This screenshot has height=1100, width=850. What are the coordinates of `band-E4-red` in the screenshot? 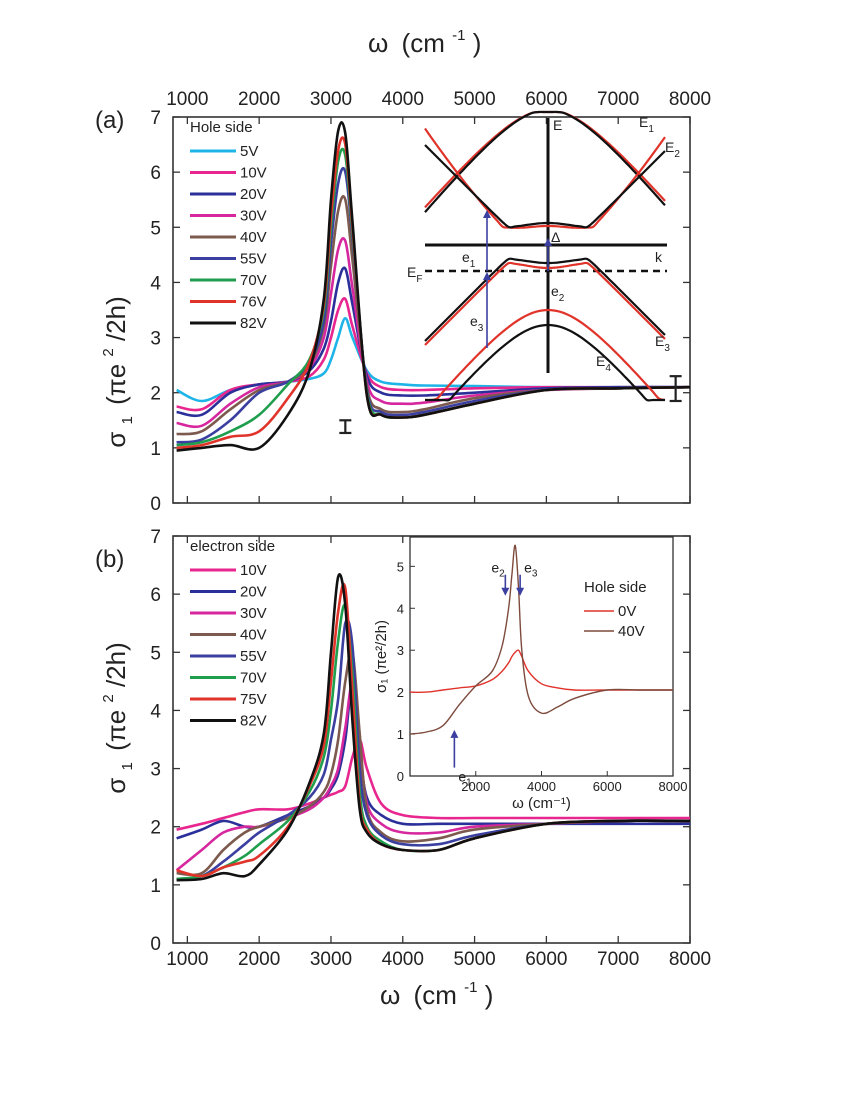 It's located at (545, 355).